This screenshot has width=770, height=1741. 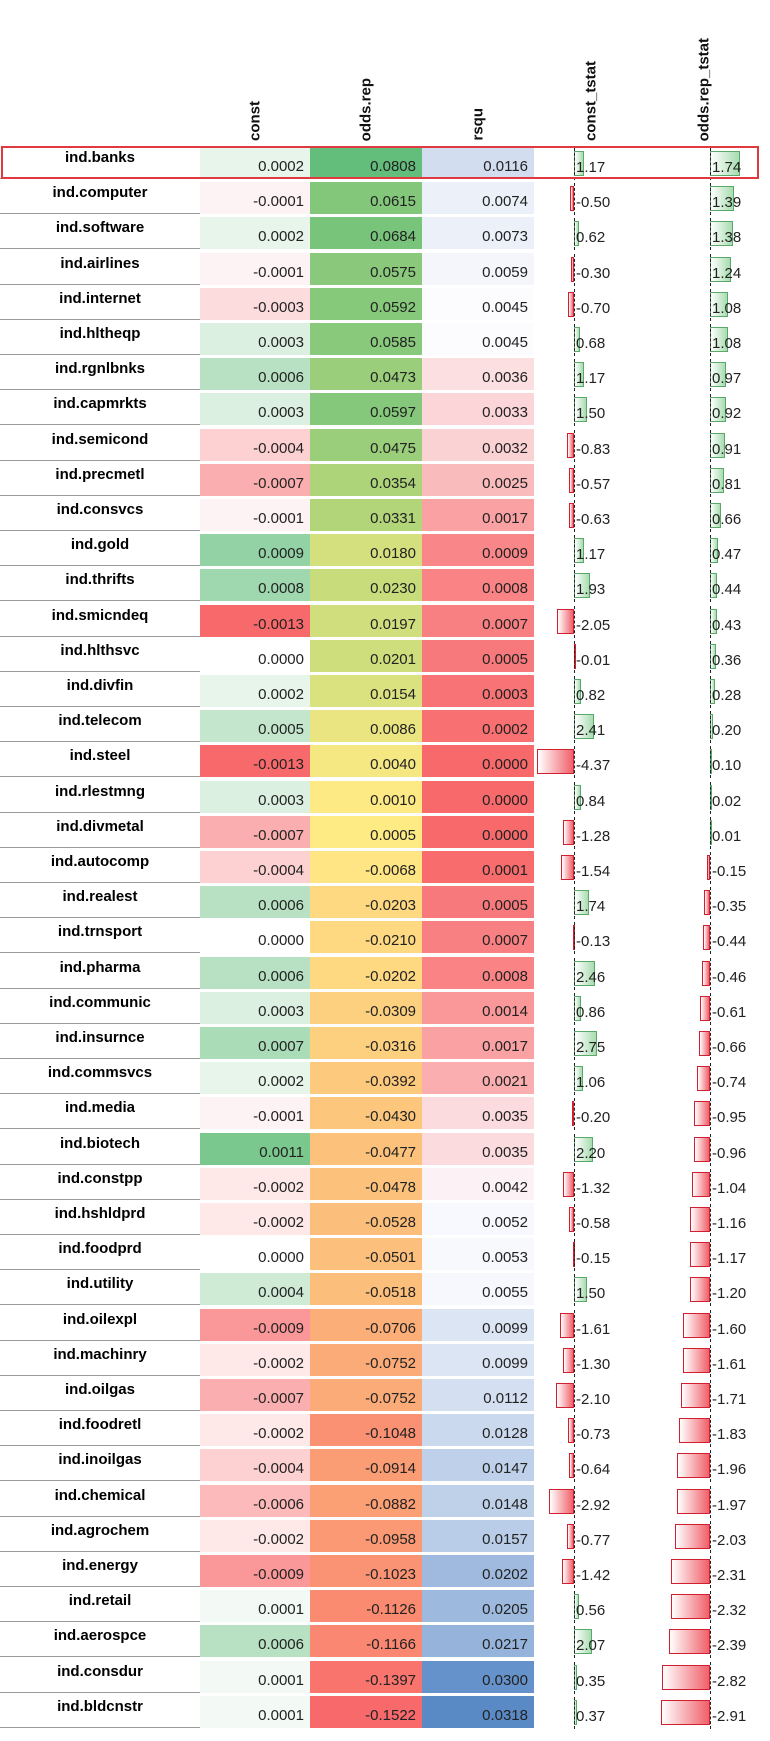 I want to click on const-tstat-cell-label: -1.32, so click(x=593, y=1188).